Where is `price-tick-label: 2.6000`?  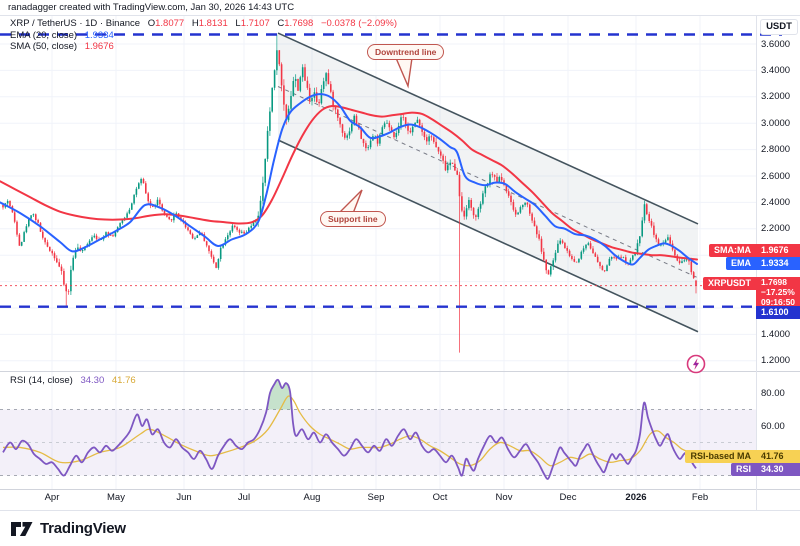
price-tick-label: 2.6000 is located at coordinates (776, 176).